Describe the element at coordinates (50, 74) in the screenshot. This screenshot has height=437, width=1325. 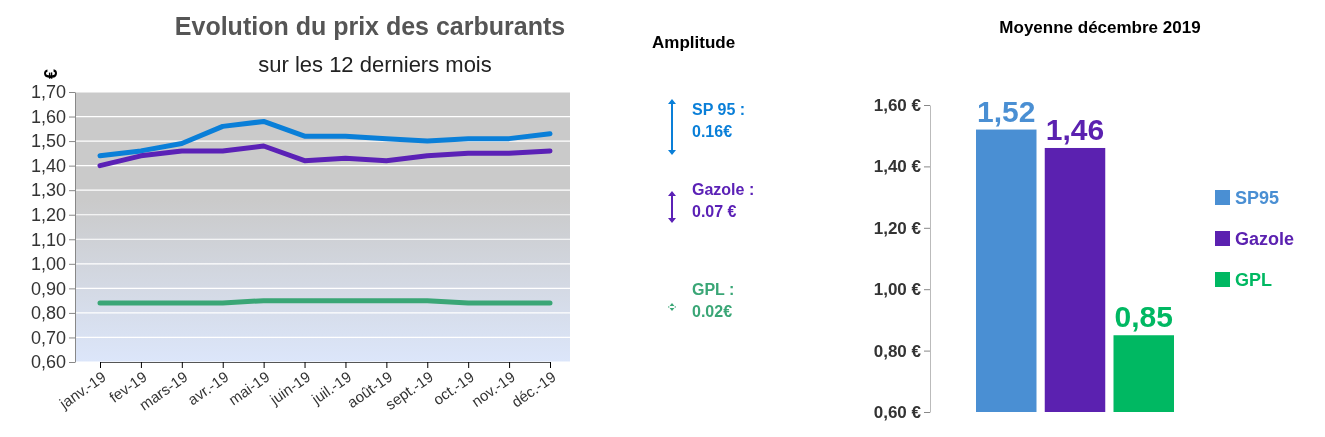
I see `y-axis-title: €` at that location.